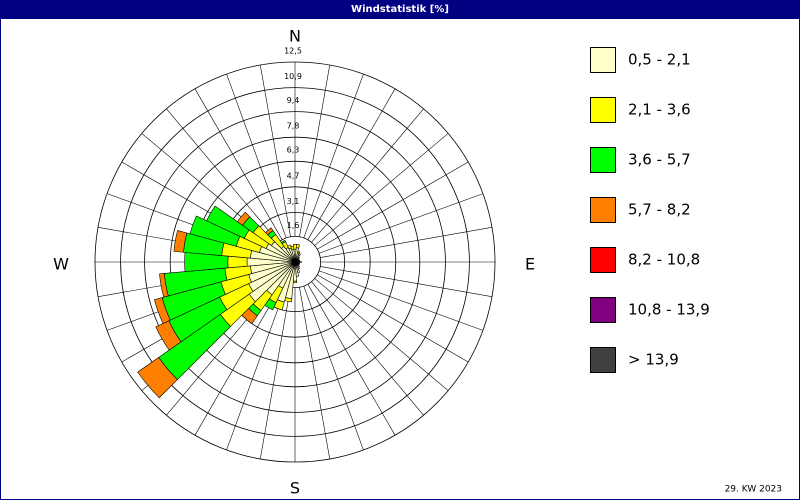 Image resolution: width=800 pixels, height=500 pixels. What do you see at coordinates (295, 36) in the screenshot?
I see `compass-label: N` at bounding box center [295, 36].